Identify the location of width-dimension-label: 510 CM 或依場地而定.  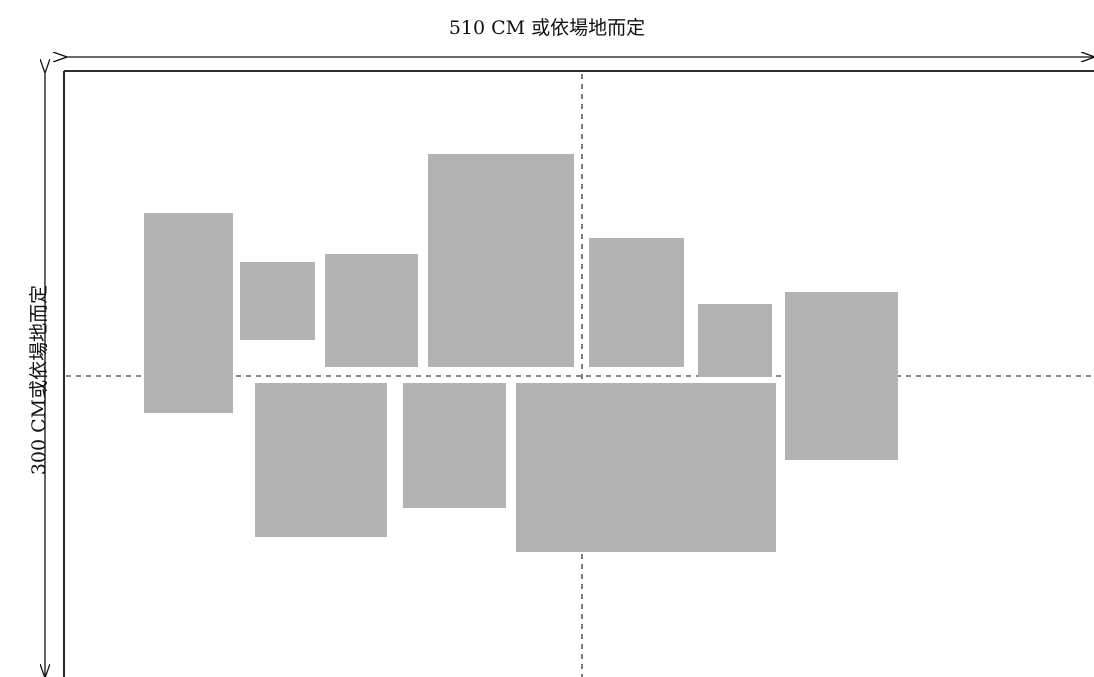
(547, 28).